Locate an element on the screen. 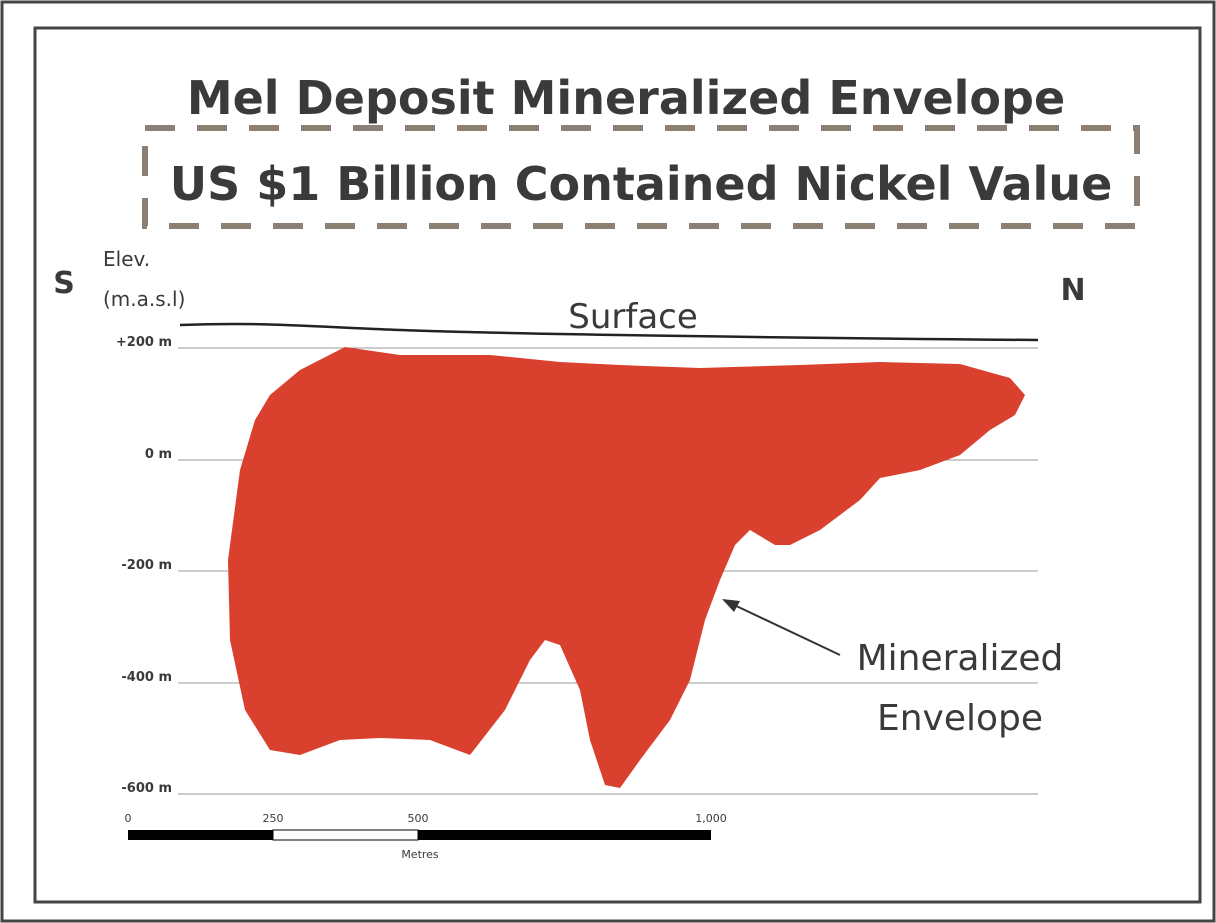  arrow-shaft is located at coordinates (785, 629).